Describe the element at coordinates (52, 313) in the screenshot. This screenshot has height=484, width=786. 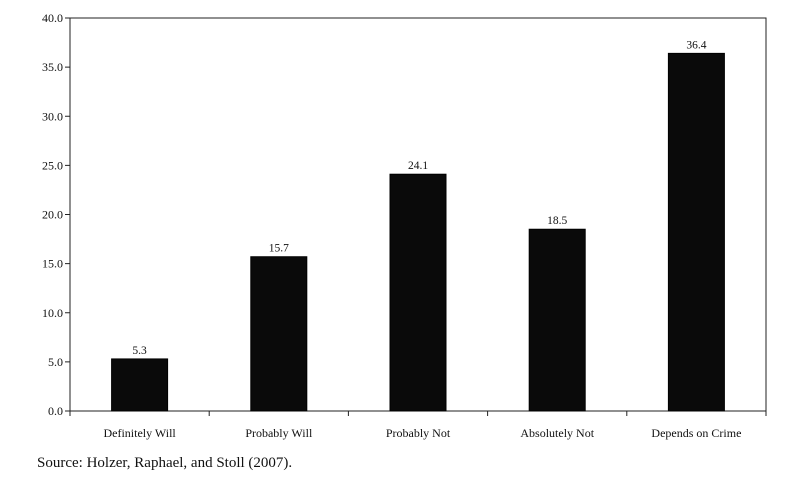
I see `y-tick-label: 10.0` at that location.